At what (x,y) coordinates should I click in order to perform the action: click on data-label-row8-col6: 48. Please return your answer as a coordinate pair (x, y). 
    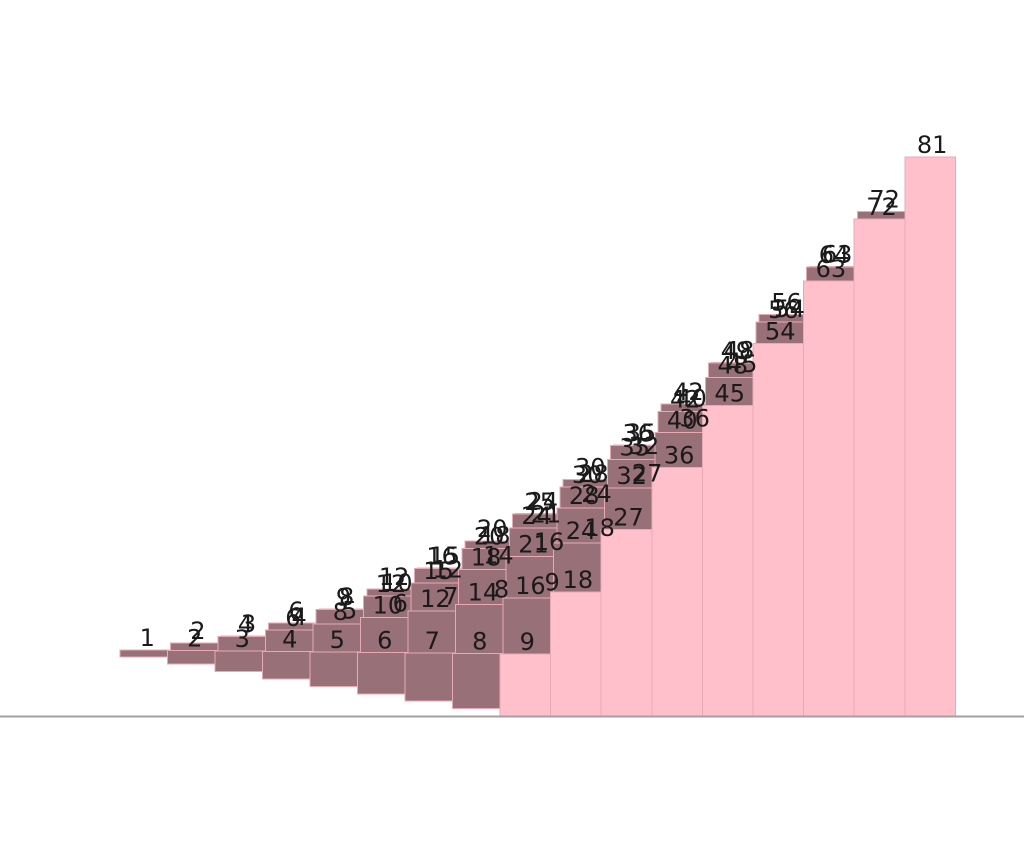
    Looking at the image, I should click on (733, 365).